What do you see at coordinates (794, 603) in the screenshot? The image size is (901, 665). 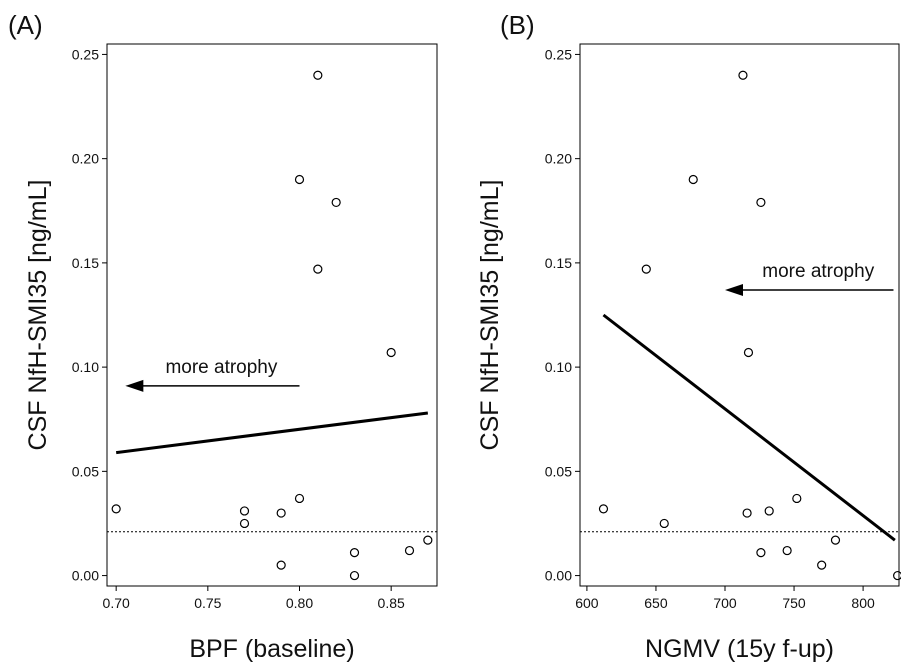 I see `x-tick-label: 750` at bounding box center [794, 603].